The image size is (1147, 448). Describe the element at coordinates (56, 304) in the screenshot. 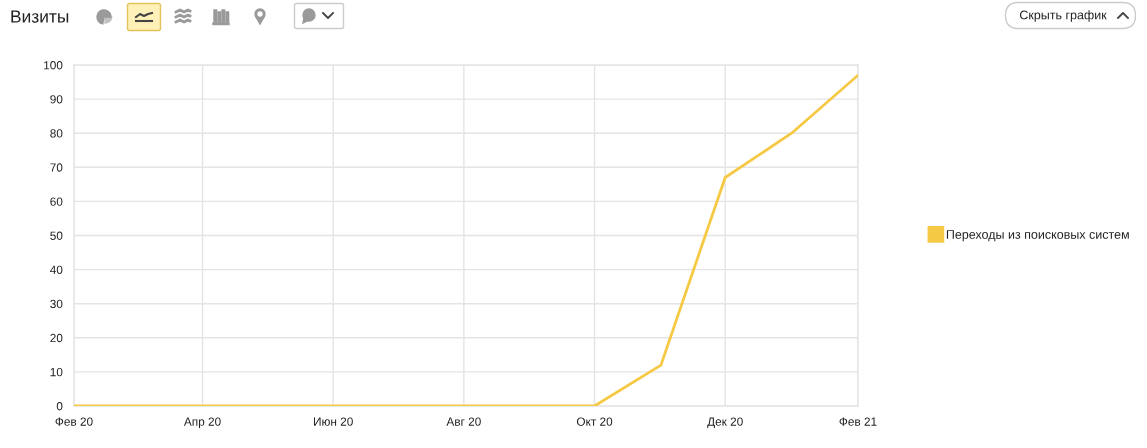

I see `y-tick-label: 30` at that location.